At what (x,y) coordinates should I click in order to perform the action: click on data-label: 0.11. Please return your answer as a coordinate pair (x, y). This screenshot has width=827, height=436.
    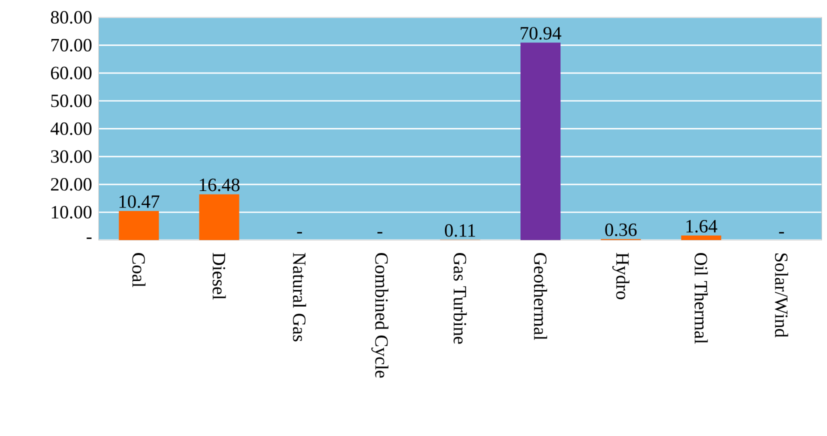
    Looking at the image, I should click on (460, 230).